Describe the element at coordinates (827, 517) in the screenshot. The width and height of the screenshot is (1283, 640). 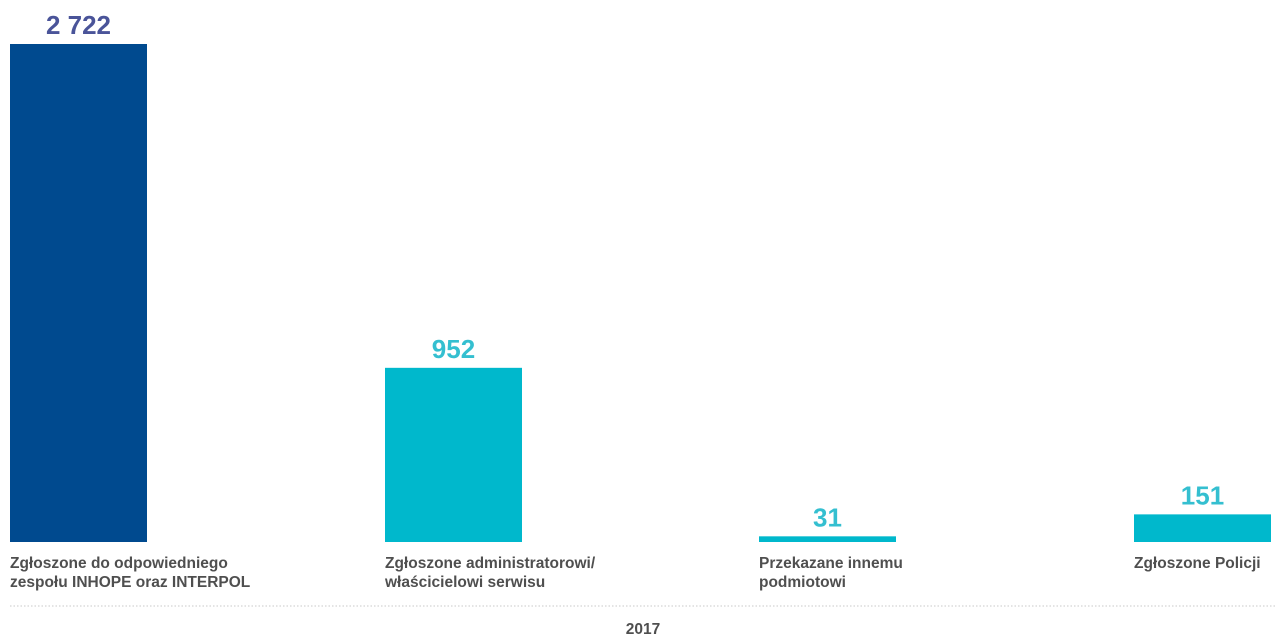
I see `bar-value-label: 31` at that location.